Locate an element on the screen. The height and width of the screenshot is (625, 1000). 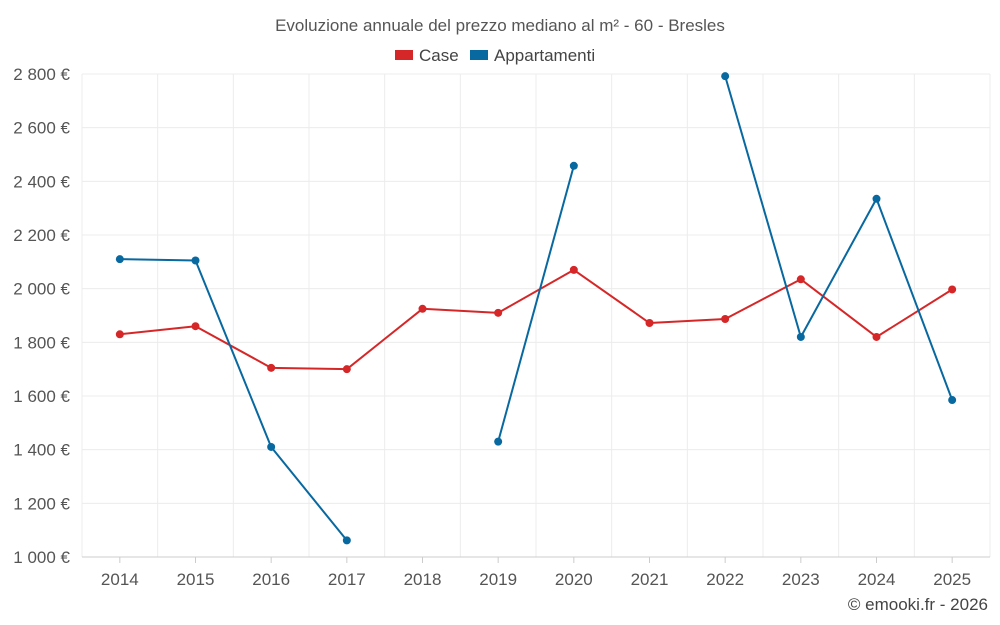
legend-item-appartamenti: Appartamenti is located at coordinates (532, 55).